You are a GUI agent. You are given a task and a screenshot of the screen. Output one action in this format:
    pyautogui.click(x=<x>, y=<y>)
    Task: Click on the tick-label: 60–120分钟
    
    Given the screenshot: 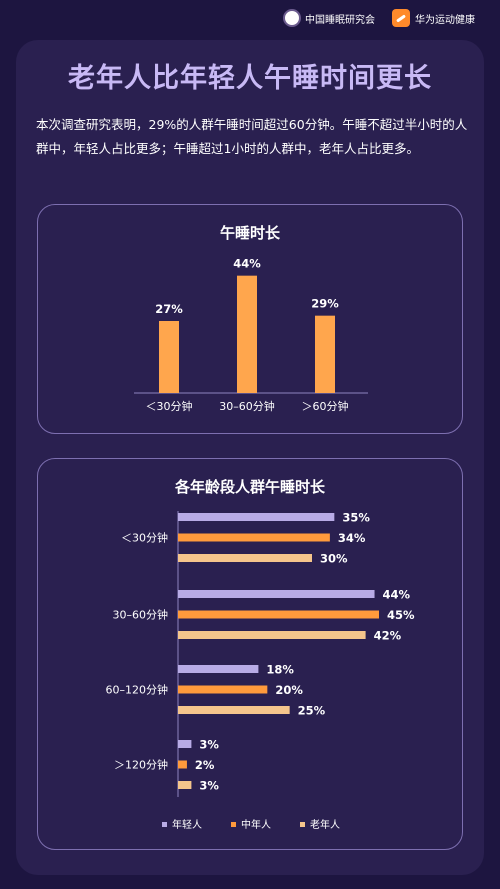 What is the action you would take?
    pyautogui.click(x=137, y=690)
    